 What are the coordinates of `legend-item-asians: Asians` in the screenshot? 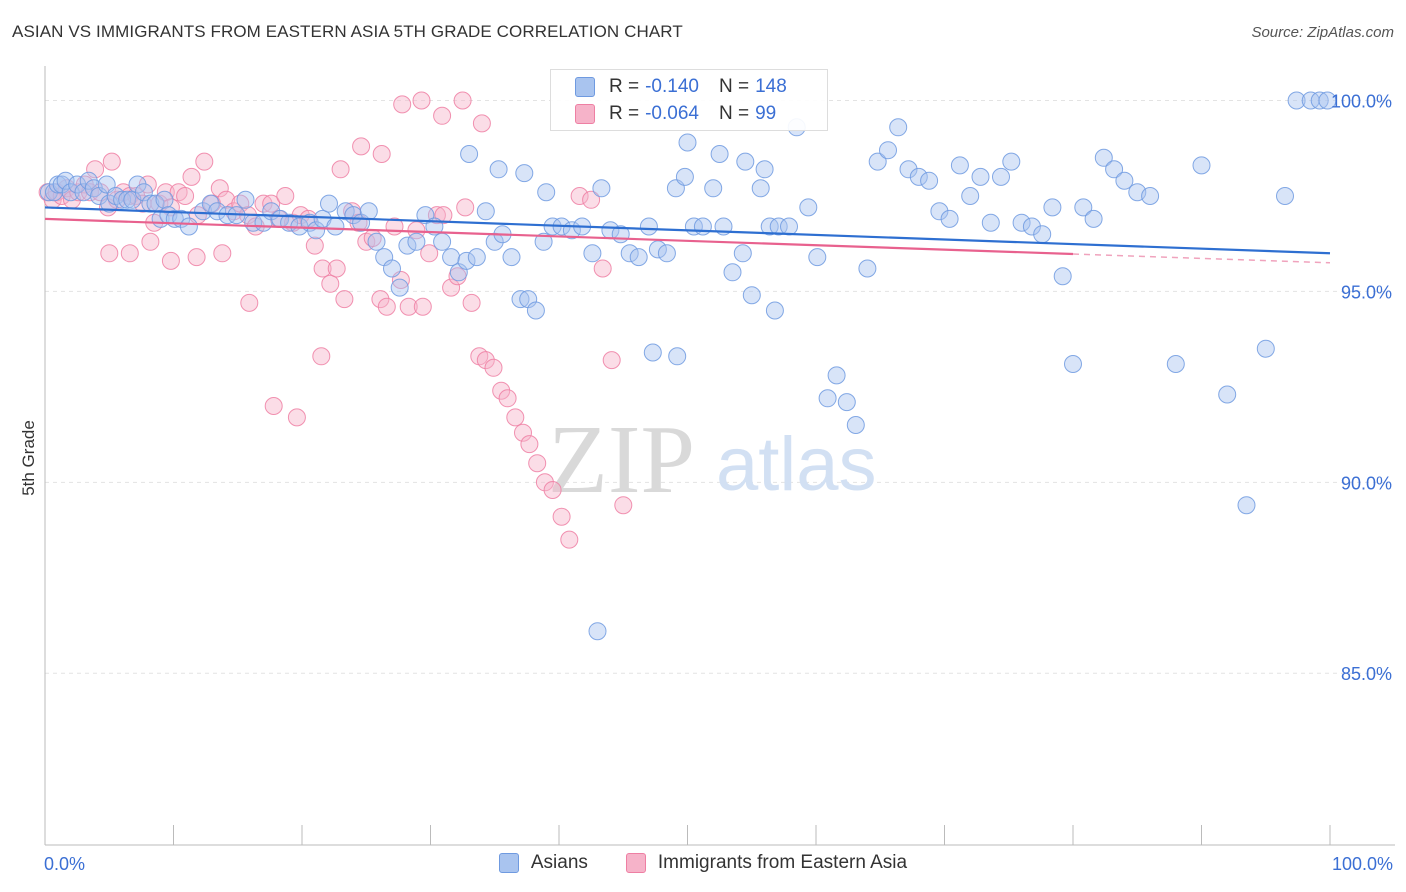 It's located at (543, 863).